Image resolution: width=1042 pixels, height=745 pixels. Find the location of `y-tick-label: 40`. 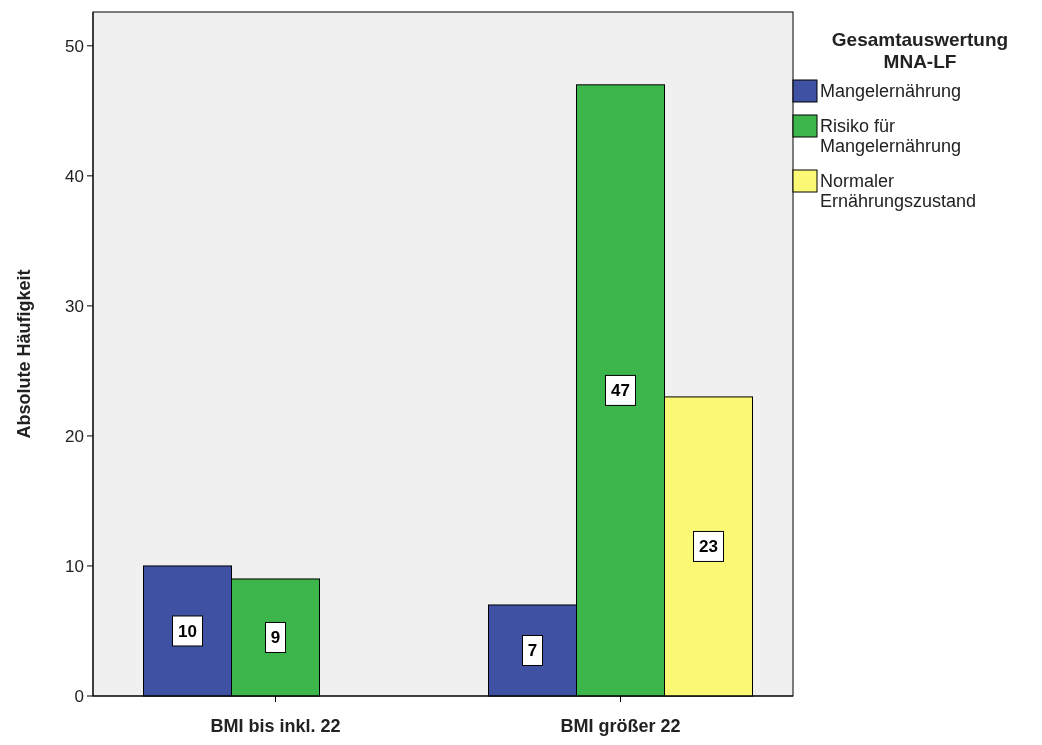

y-tick-label: 40 is located at coordinates (74, 176).